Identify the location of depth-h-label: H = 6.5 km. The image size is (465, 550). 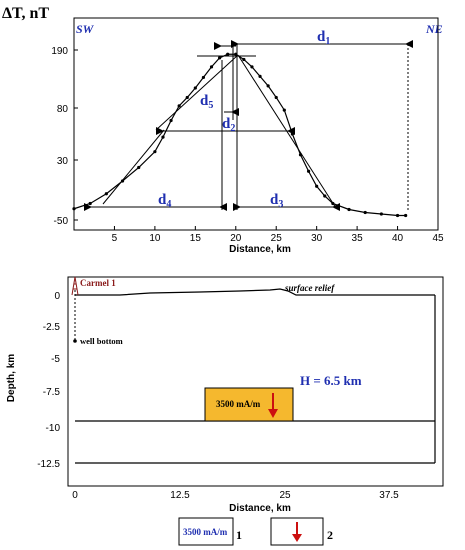
(331, 380).